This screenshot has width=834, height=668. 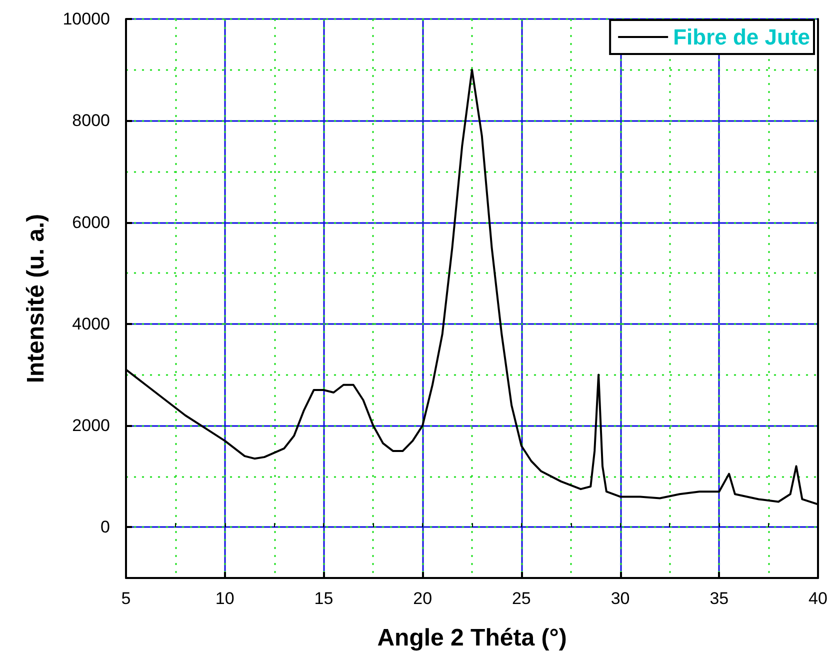 I want to click on y-axis-title: Intensité (u. a.), so click(x=36, y=299).